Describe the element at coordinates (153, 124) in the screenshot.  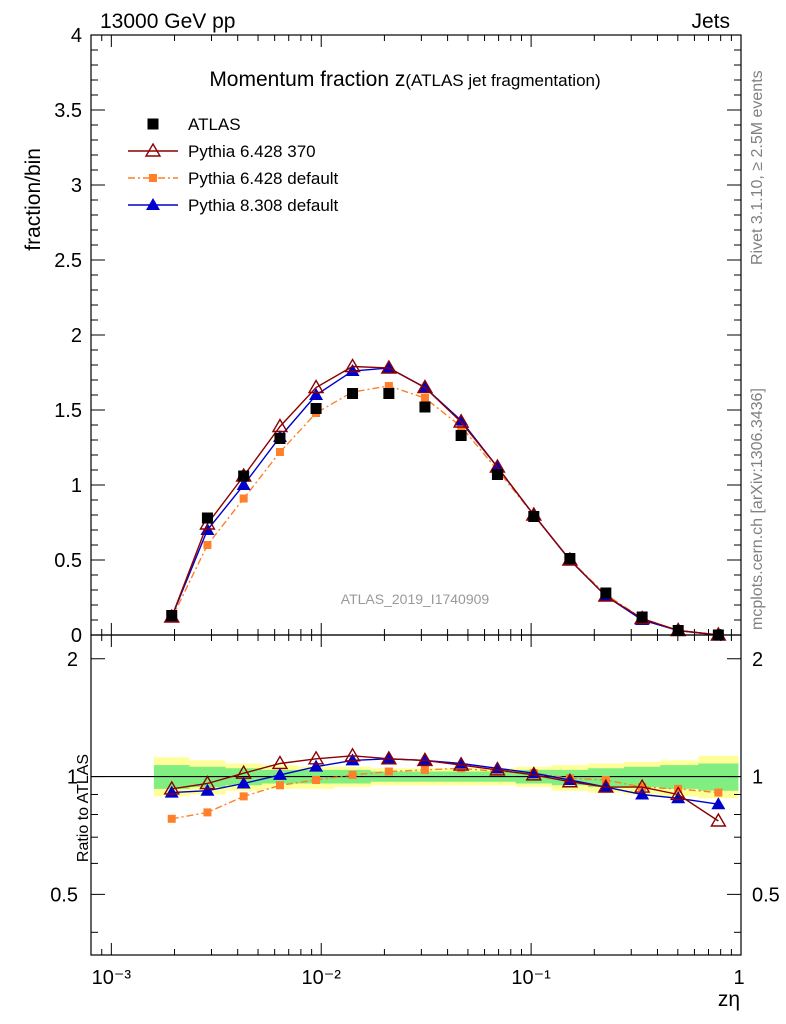
I see `legend-marker-atlas` at that location.